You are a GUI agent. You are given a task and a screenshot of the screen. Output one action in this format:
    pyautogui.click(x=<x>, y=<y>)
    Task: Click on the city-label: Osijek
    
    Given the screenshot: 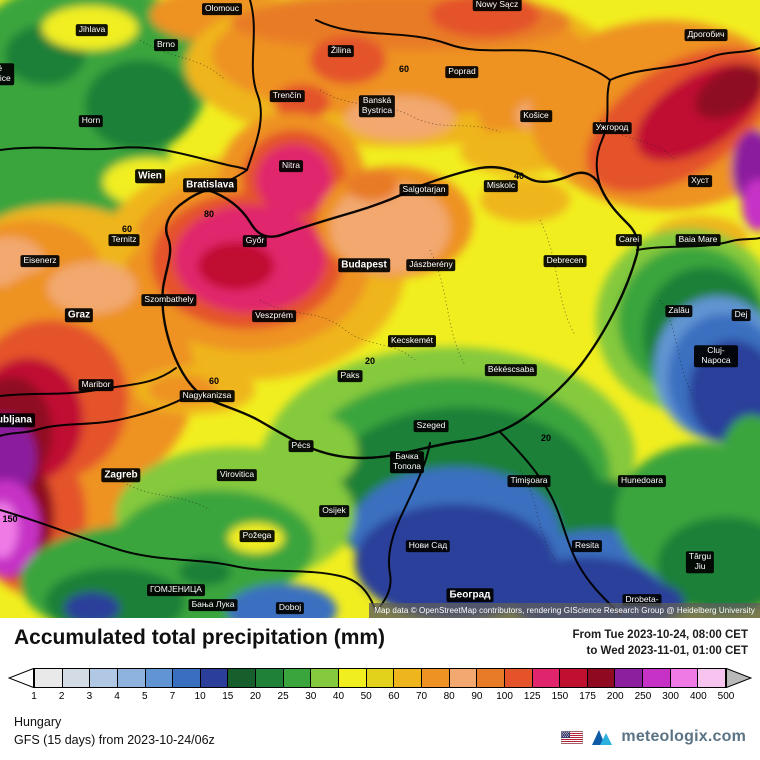 What is the action you would take?
    pyautogui.click(x=334, y=511)
    